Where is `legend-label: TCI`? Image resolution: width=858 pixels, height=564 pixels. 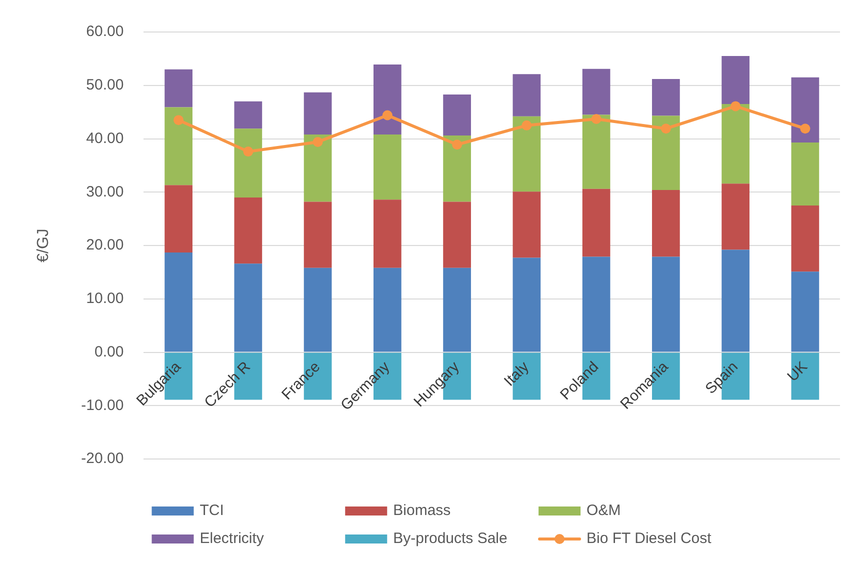 legend-label: TCI is located at coordinates (212, 511).